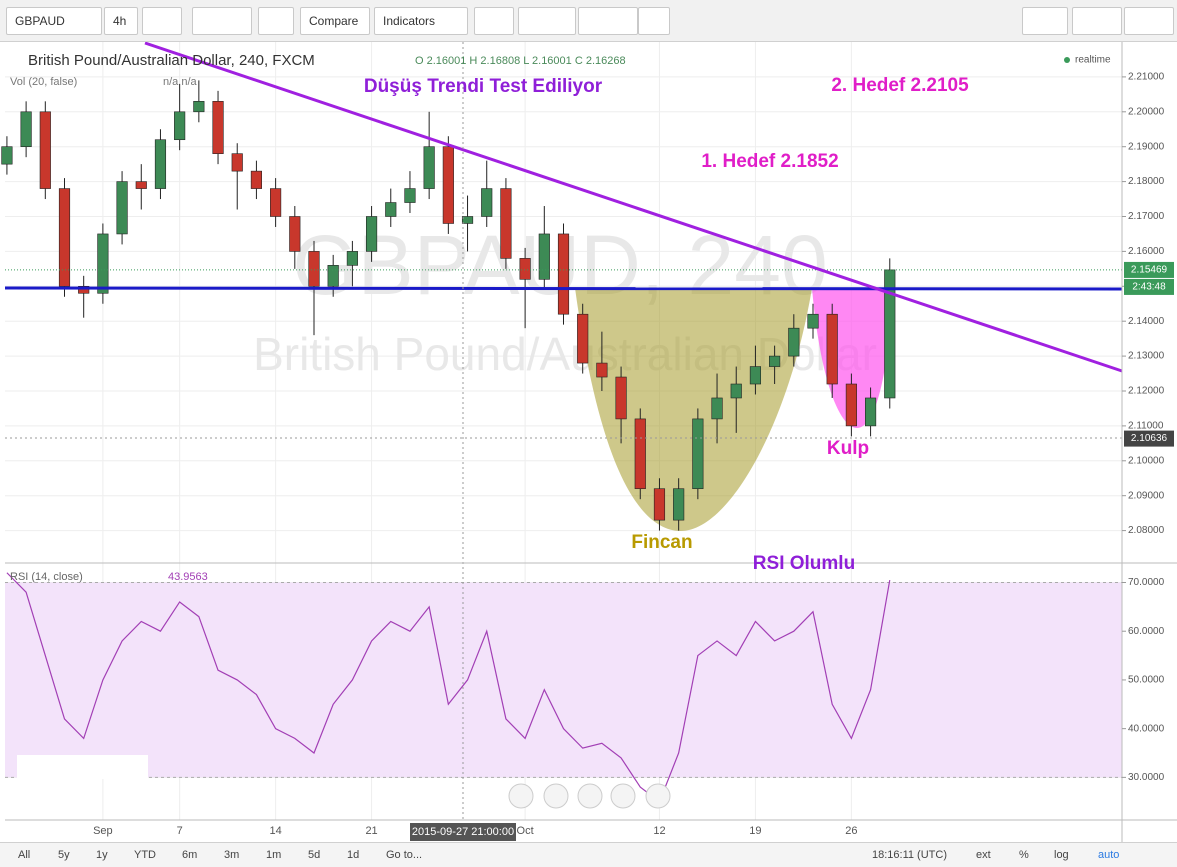 This screenshot has height=867, width=1177. What do you see at coordinates (1149, 269) in the screenshot?
I see `last-price-box` at bounding box center [1149, 269].